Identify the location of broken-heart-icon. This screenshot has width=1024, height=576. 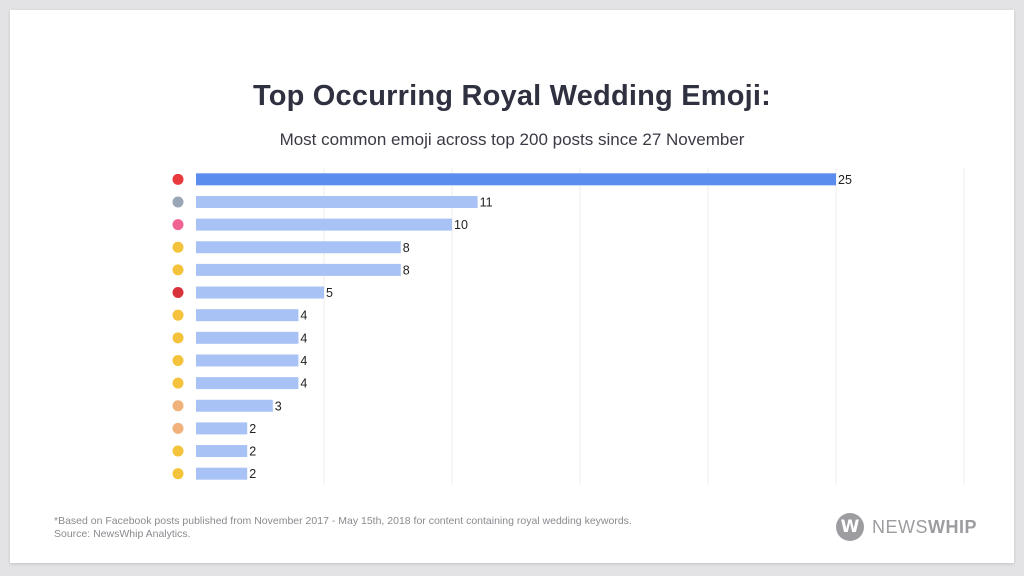
(178, 293).